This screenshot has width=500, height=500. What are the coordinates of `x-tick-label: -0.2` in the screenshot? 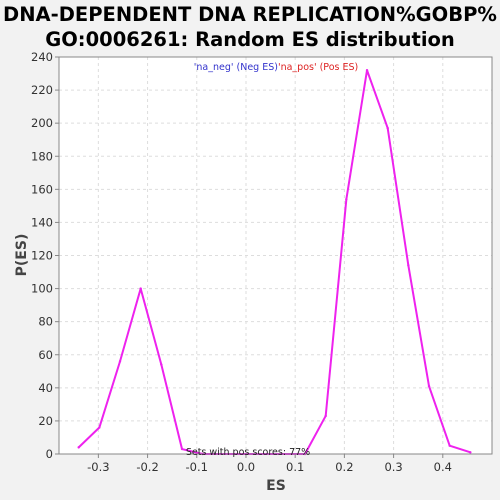 It's located at (147, 467).